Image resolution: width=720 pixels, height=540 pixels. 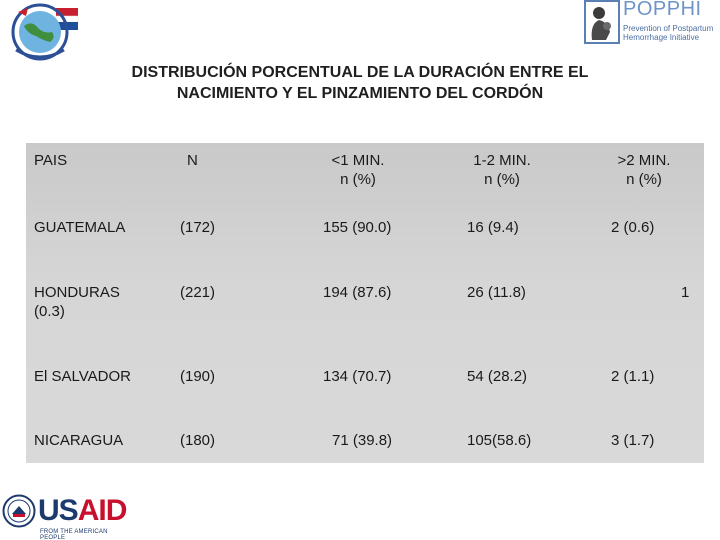 What do you see at coordinates (662, 10) in the screenshot?
I see `popphi-name: POPPHI` at bounding box center [662, 10].